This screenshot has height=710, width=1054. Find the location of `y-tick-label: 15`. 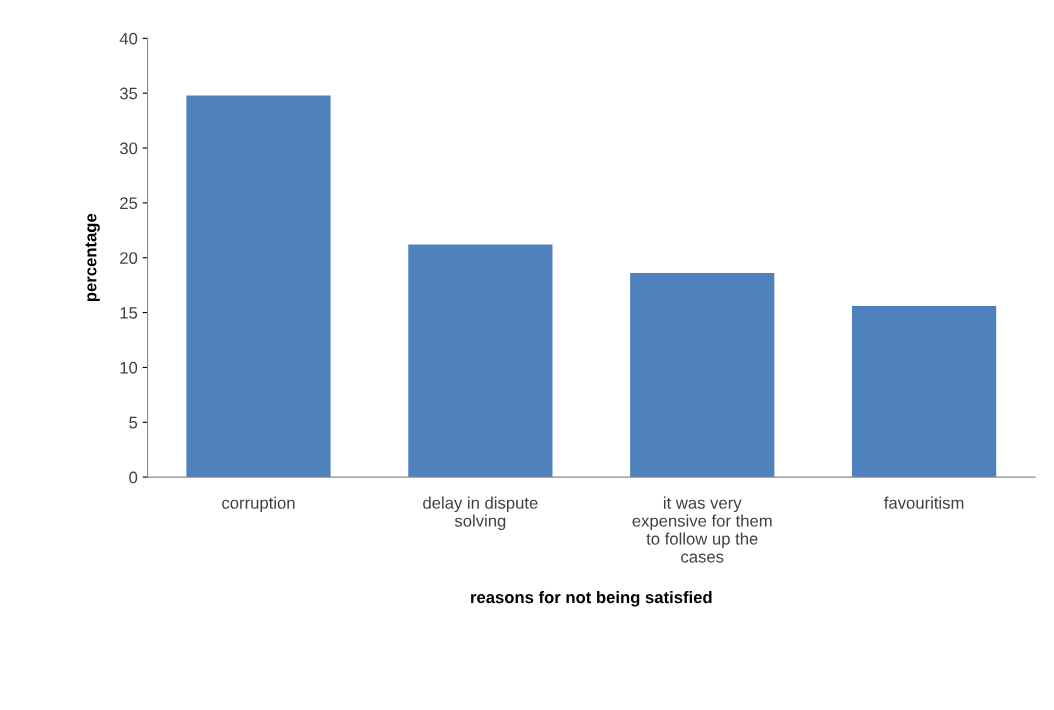

y-tick-label: 15 is located at coordinates (129, 313).